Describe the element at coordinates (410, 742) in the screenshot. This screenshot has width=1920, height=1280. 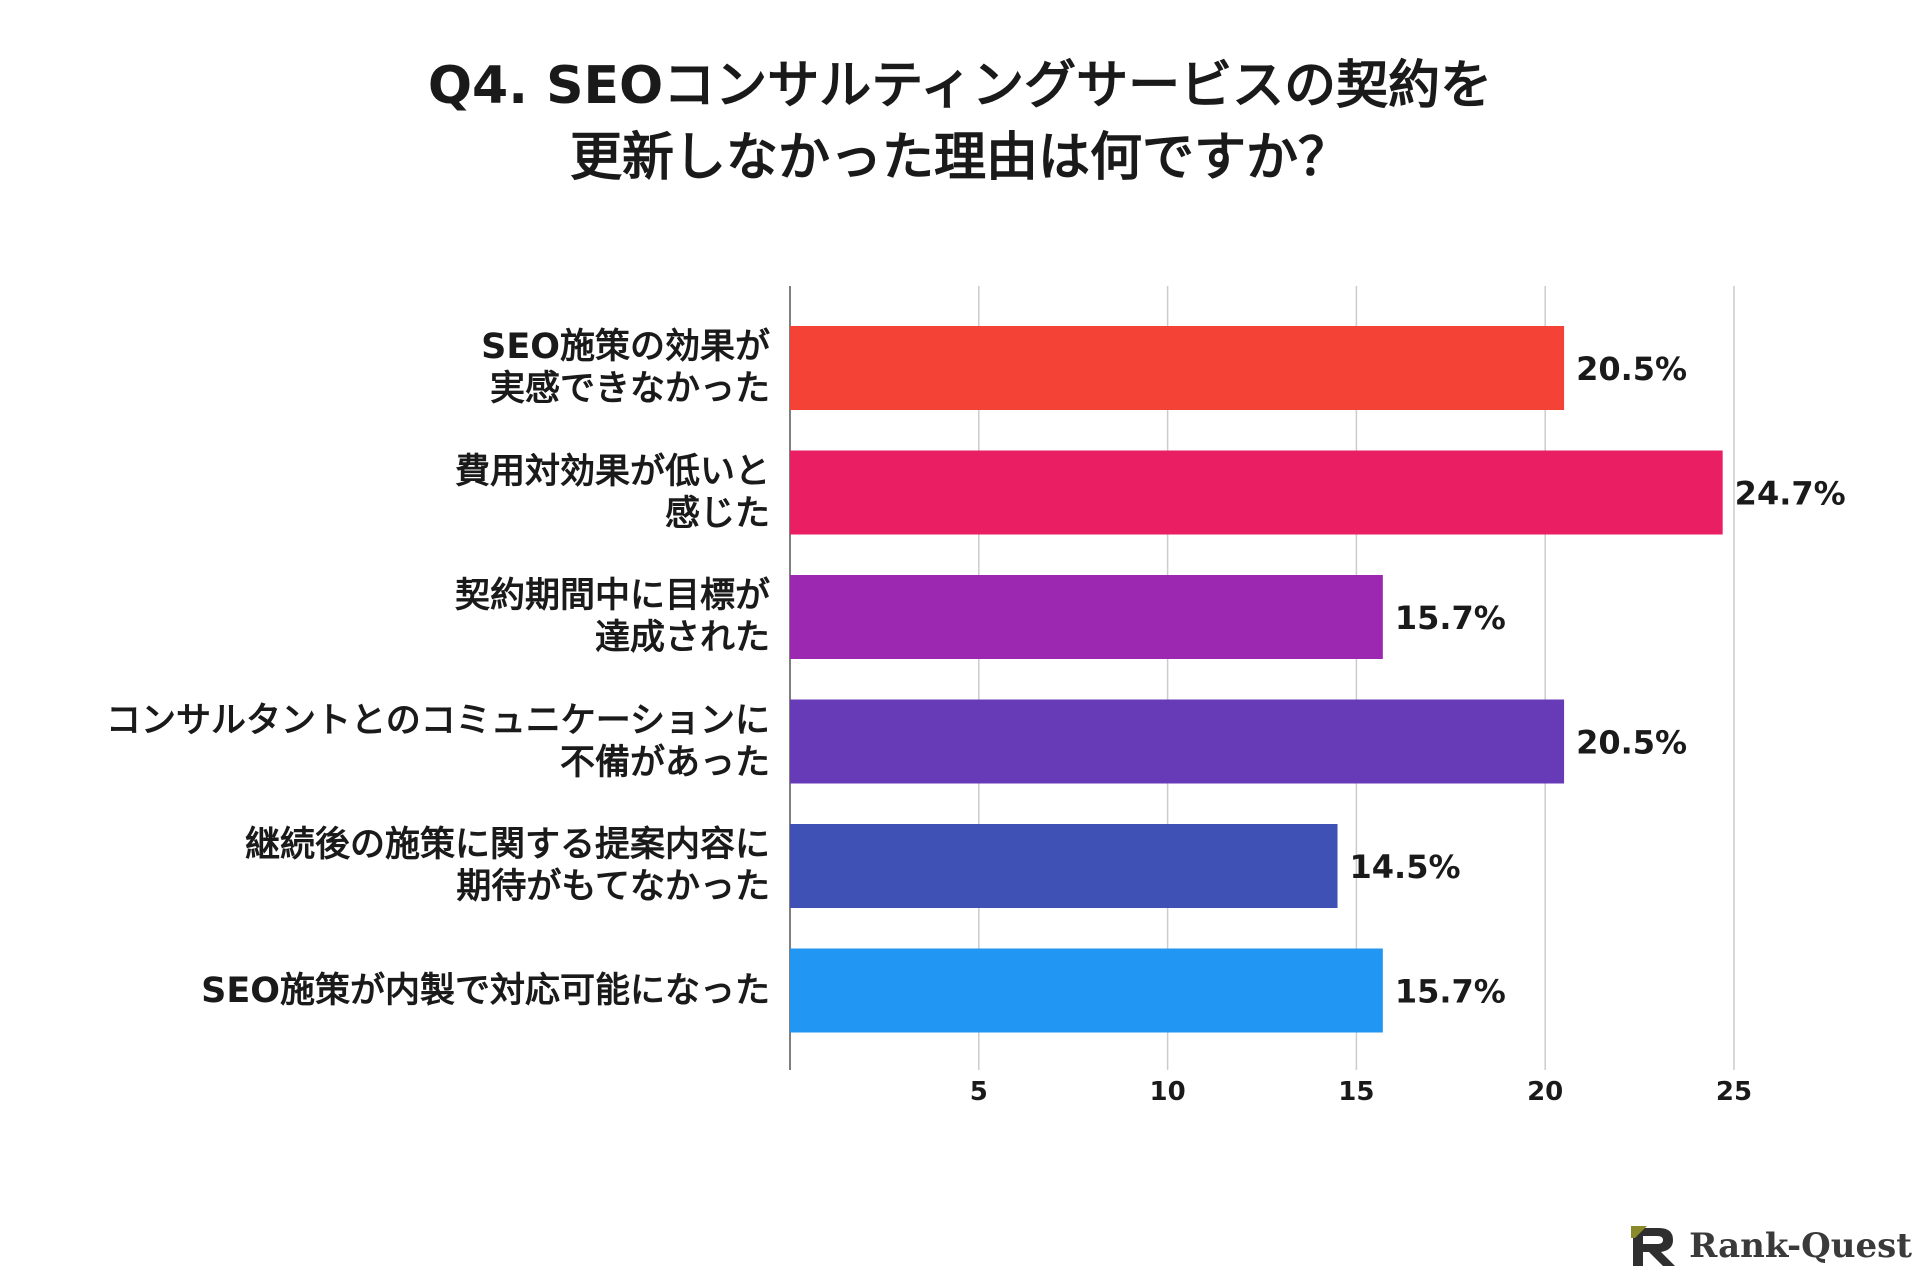
I see `category-label: コンサルタントとのコミュニケーションに 不備があった` at that location.